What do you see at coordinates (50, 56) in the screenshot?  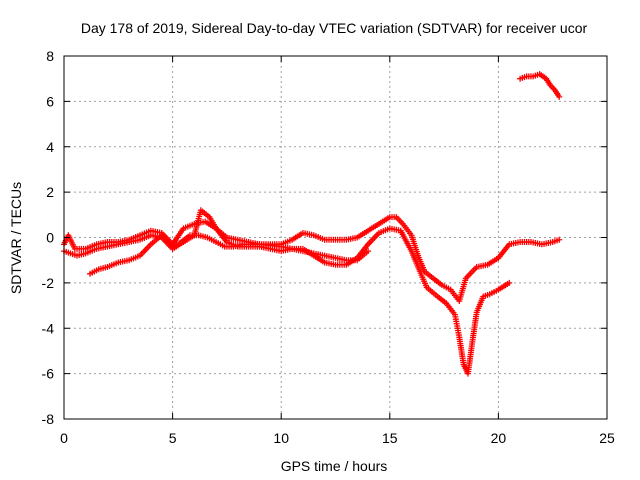 I see `y-tick-label: 8` at bounding box center [50, 56].